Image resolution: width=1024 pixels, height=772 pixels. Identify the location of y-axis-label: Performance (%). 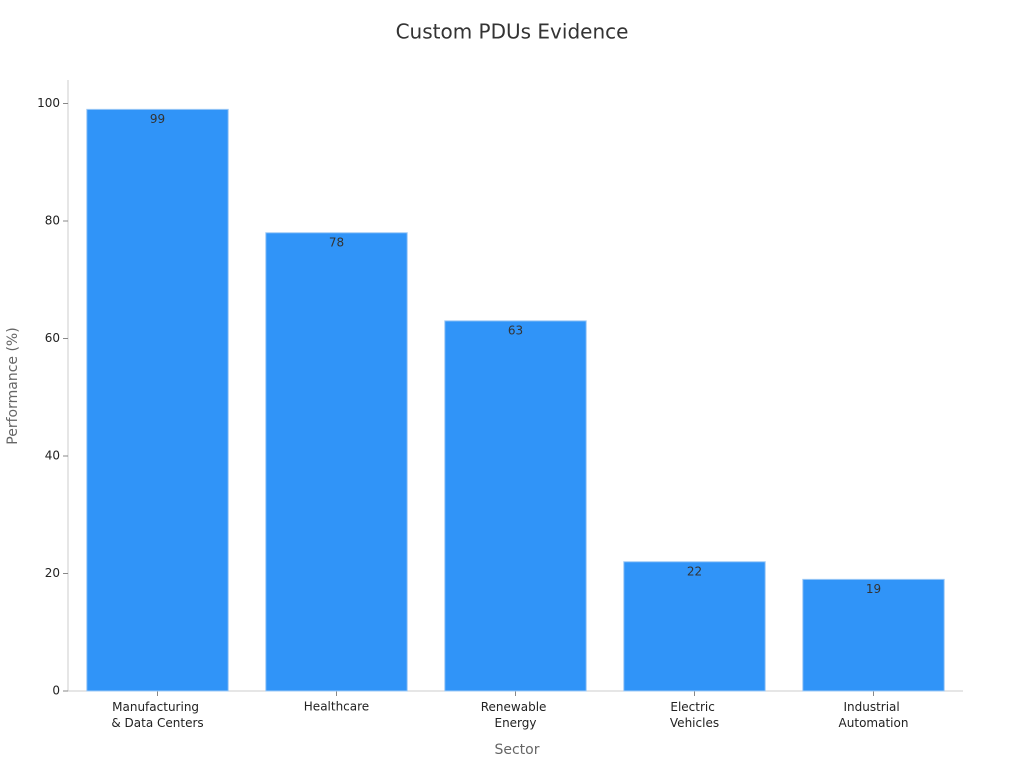
(13, 385).